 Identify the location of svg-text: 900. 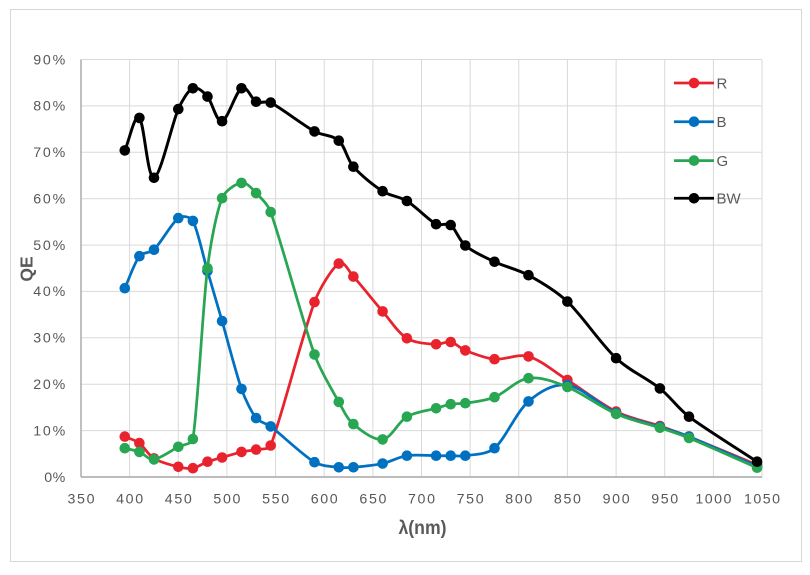
(616, 500).